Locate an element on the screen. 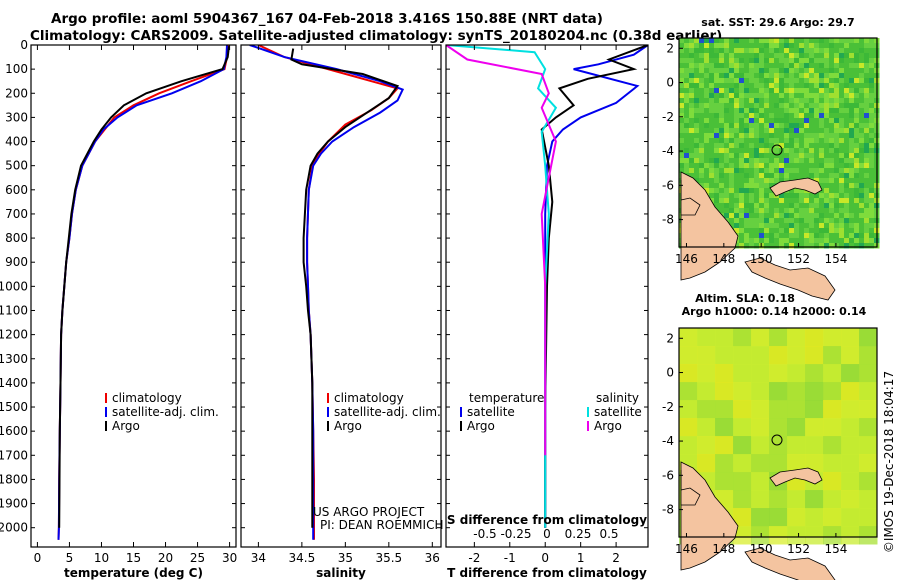 The width and height of the screenshot is (900, 580). series-line-argo is located at coordinates (345, 288).